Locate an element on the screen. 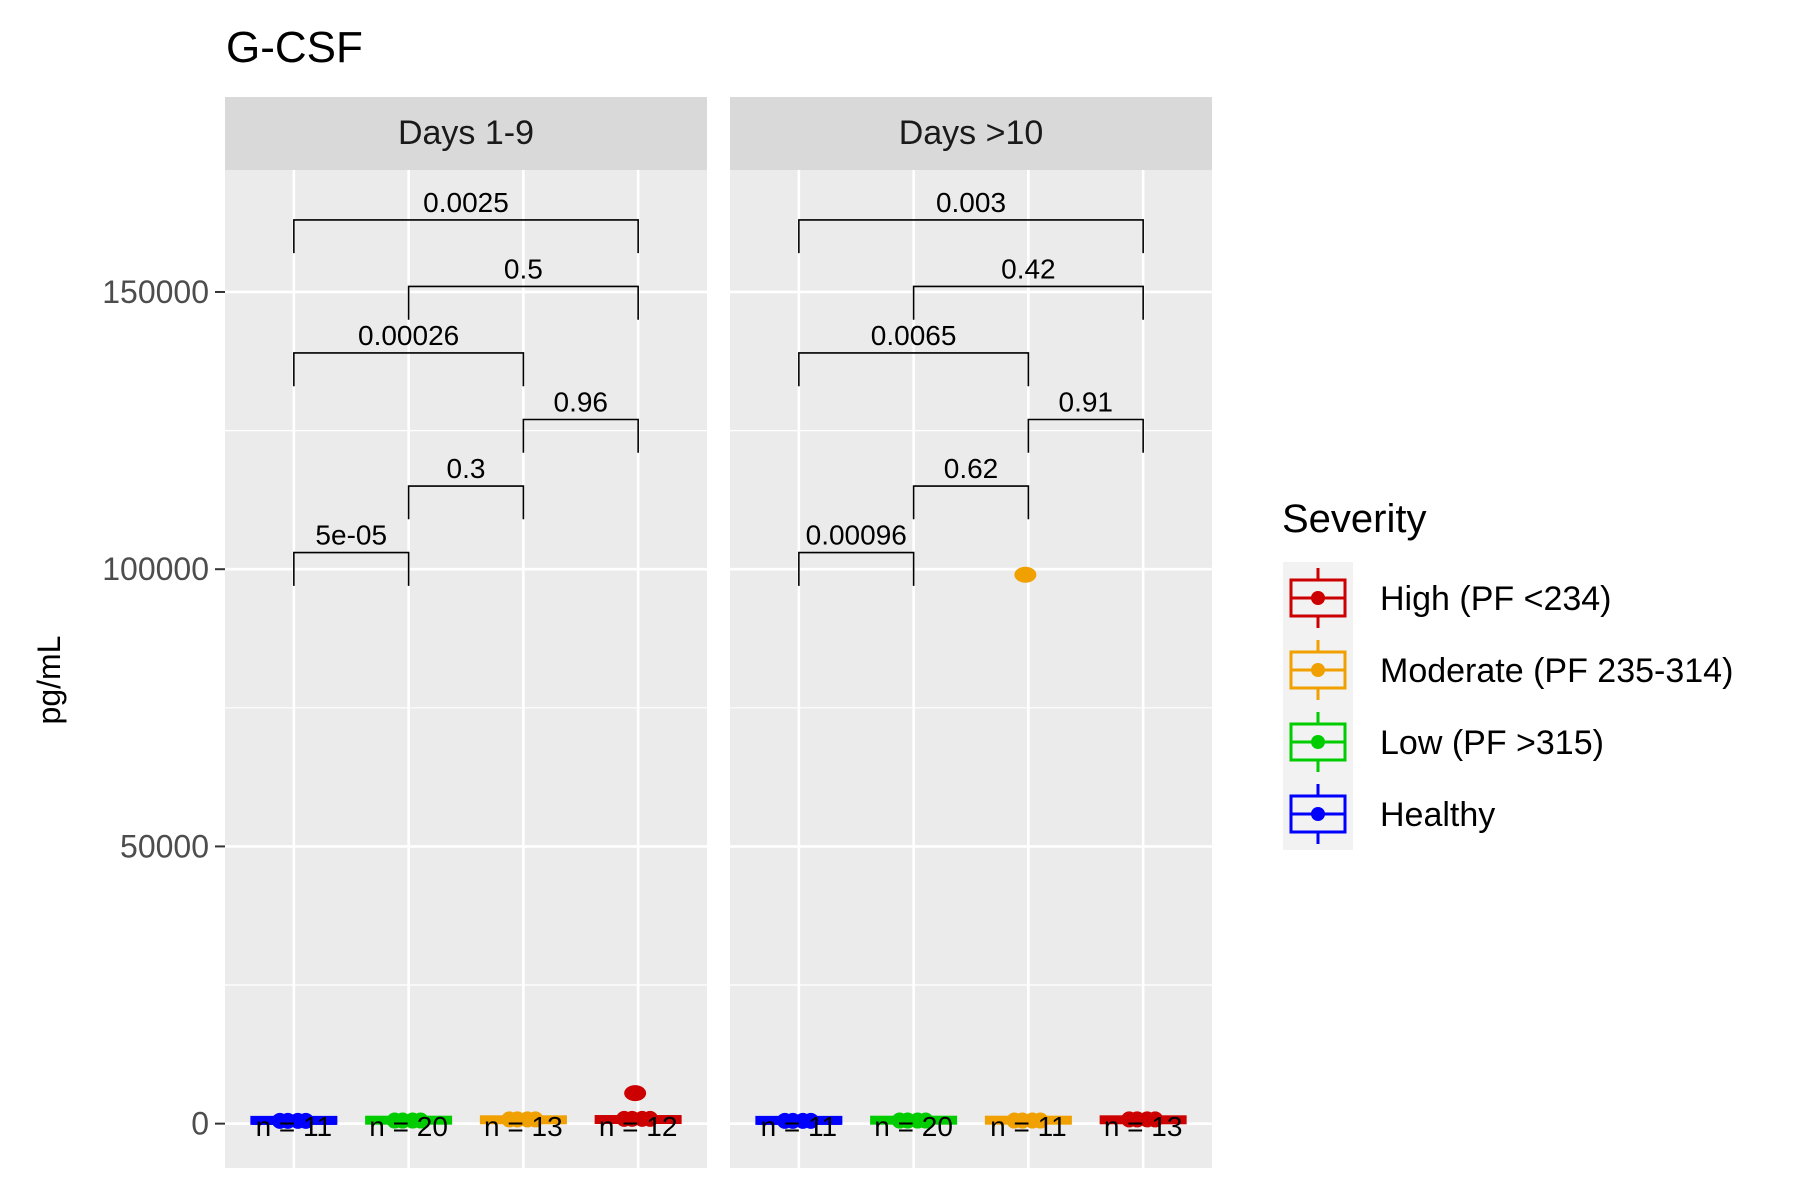 Image resolution: width=1800 pixels, height=1200 pixels. n-label: n = 12 is located at coordinates (638, 1126).